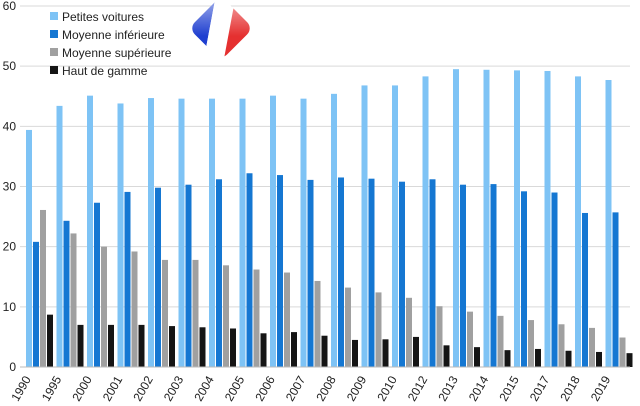  What do you see at coordinates (601, 388) in the screenshot?
I see `x-tick-label: 2019` at bounding box center [601, 388].